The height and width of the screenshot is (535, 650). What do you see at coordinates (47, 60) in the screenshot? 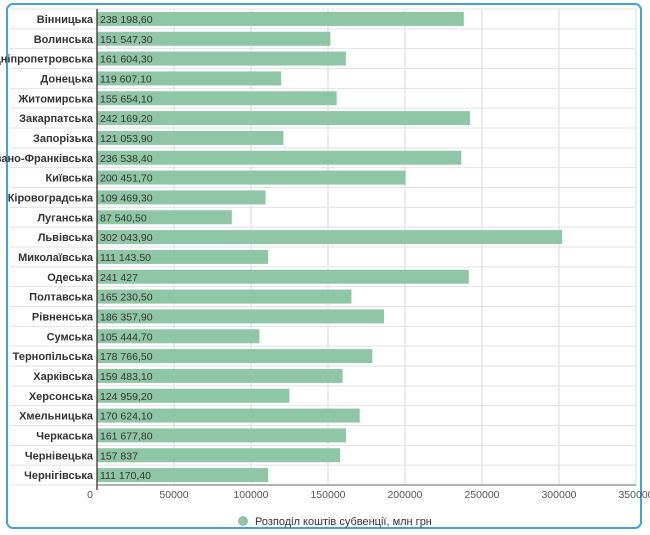
I see `category-label: Дніпропетровська` at bounding box center [47, 60].